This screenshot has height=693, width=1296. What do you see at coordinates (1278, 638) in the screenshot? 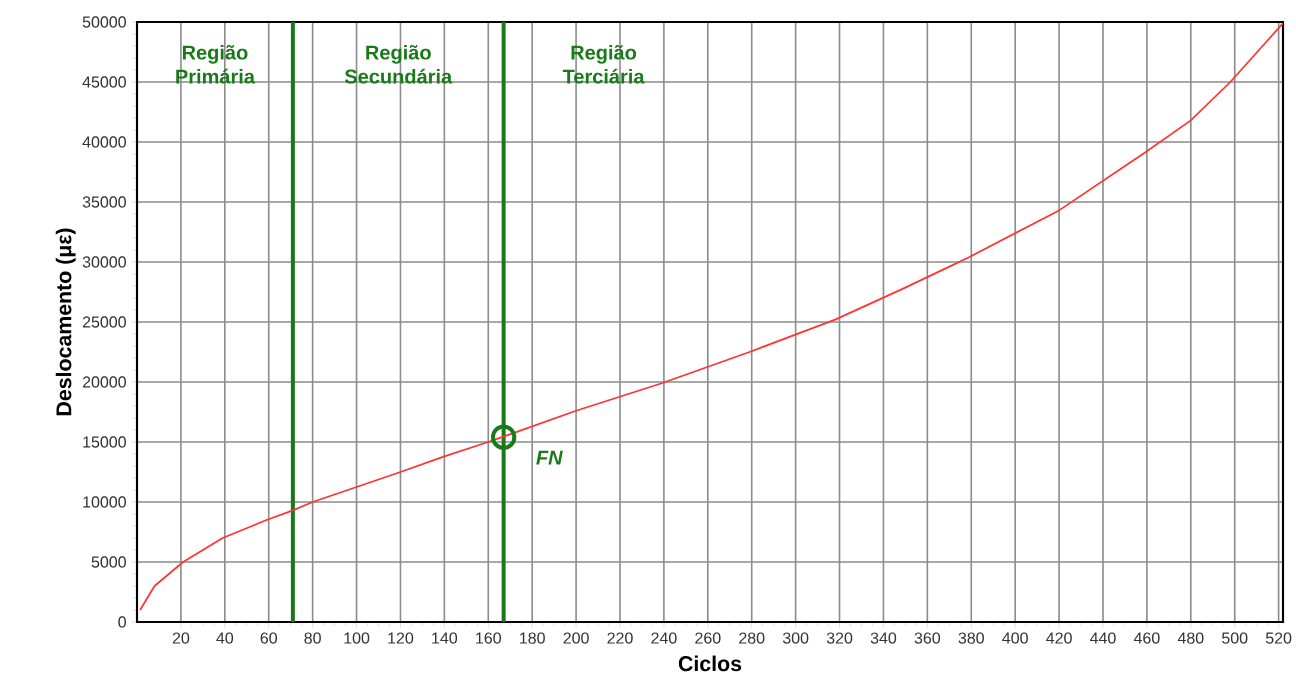
I see `x-tick-label: 520` at bounding box center [1278, 638].